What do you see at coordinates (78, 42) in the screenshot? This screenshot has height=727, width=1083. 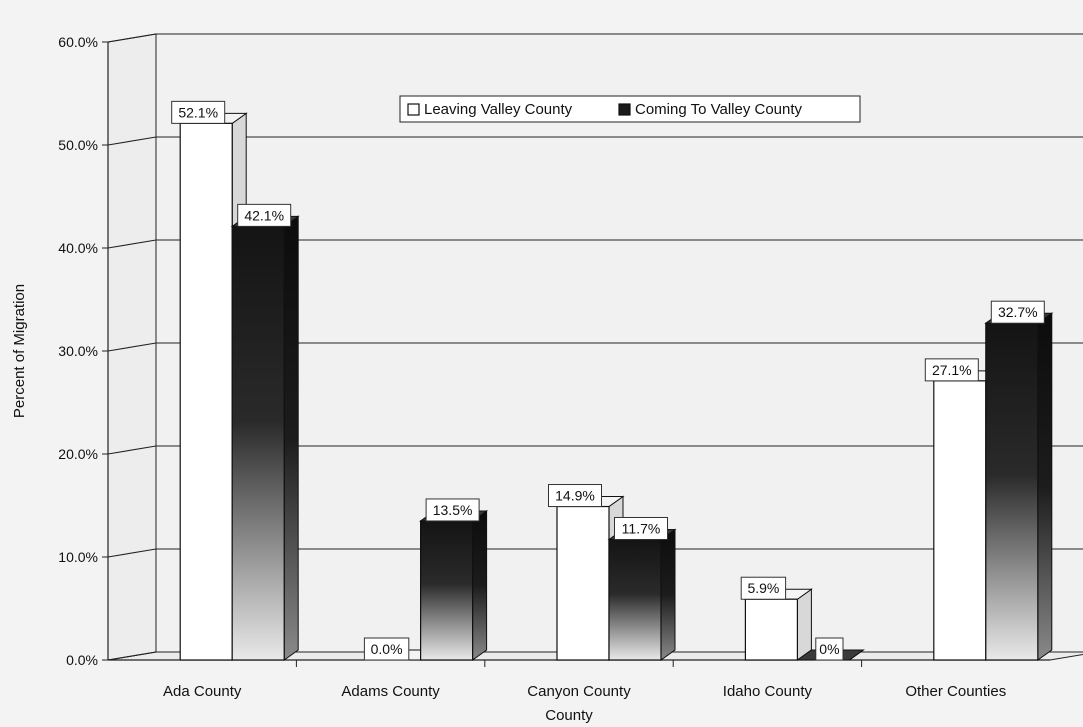 I see `y-tick-label: 60.0%` at bounding box center [78, 42].